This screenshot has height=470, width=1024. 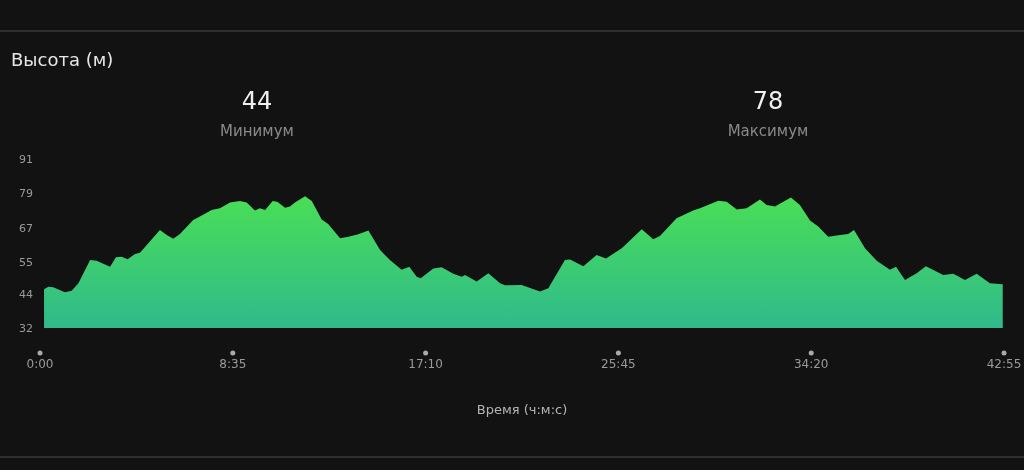 I want to click on text: 44, so click(x=257, y=101).